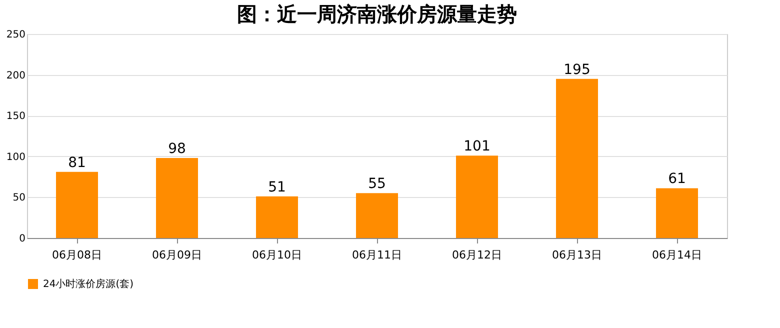 The image size is (780, 328). I want to click on data-label: 51, so click(277, 187).